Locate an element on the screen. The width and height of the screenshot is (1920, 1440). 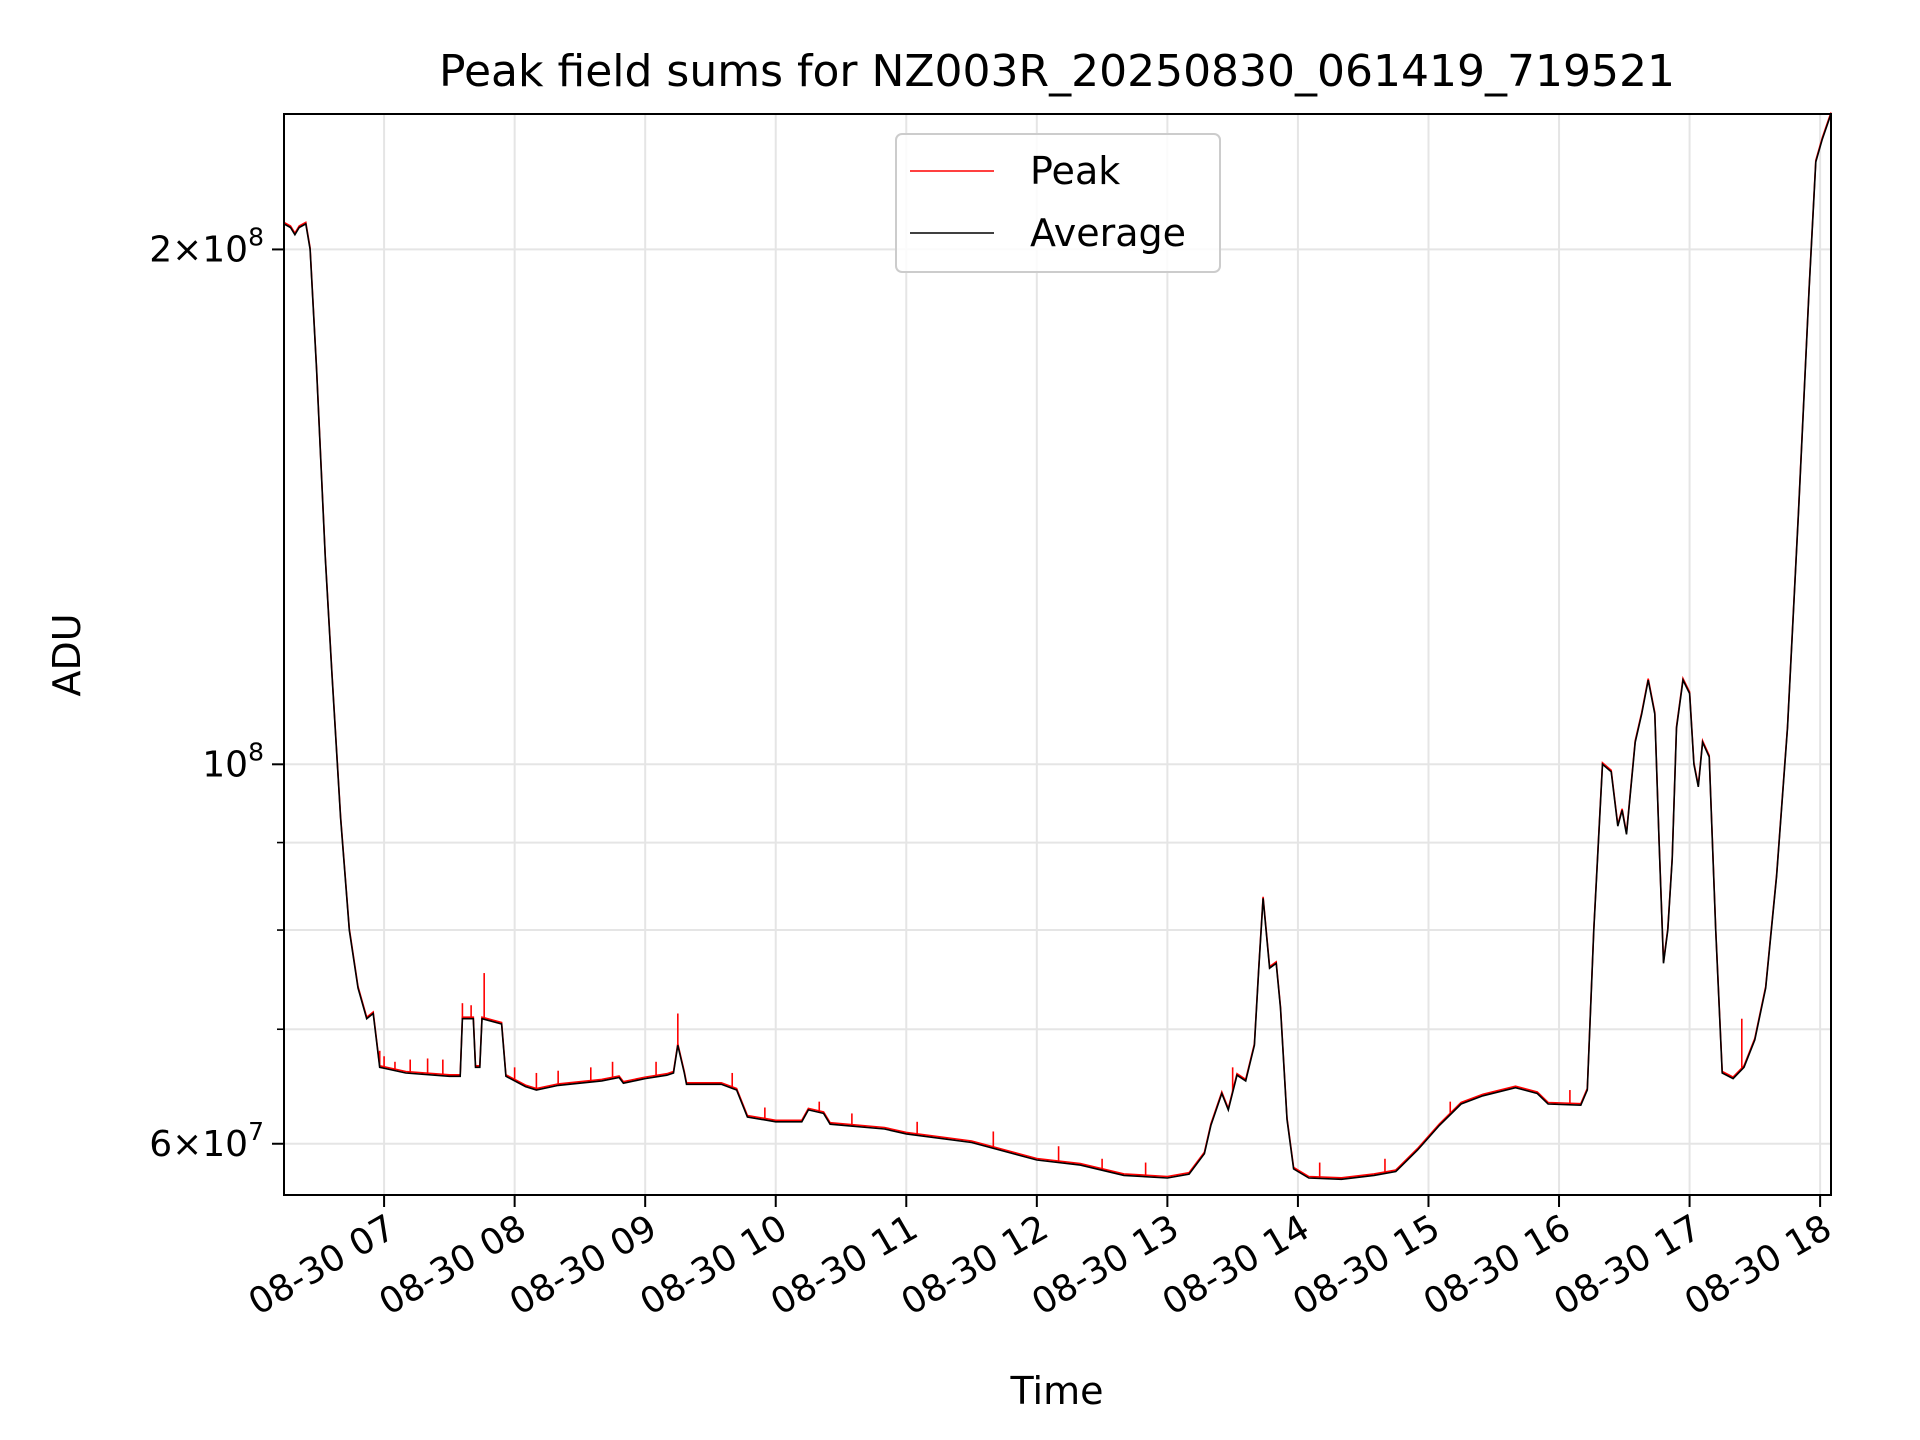
y-tick-label: 6×107 is located at coordinates (206, 1141).